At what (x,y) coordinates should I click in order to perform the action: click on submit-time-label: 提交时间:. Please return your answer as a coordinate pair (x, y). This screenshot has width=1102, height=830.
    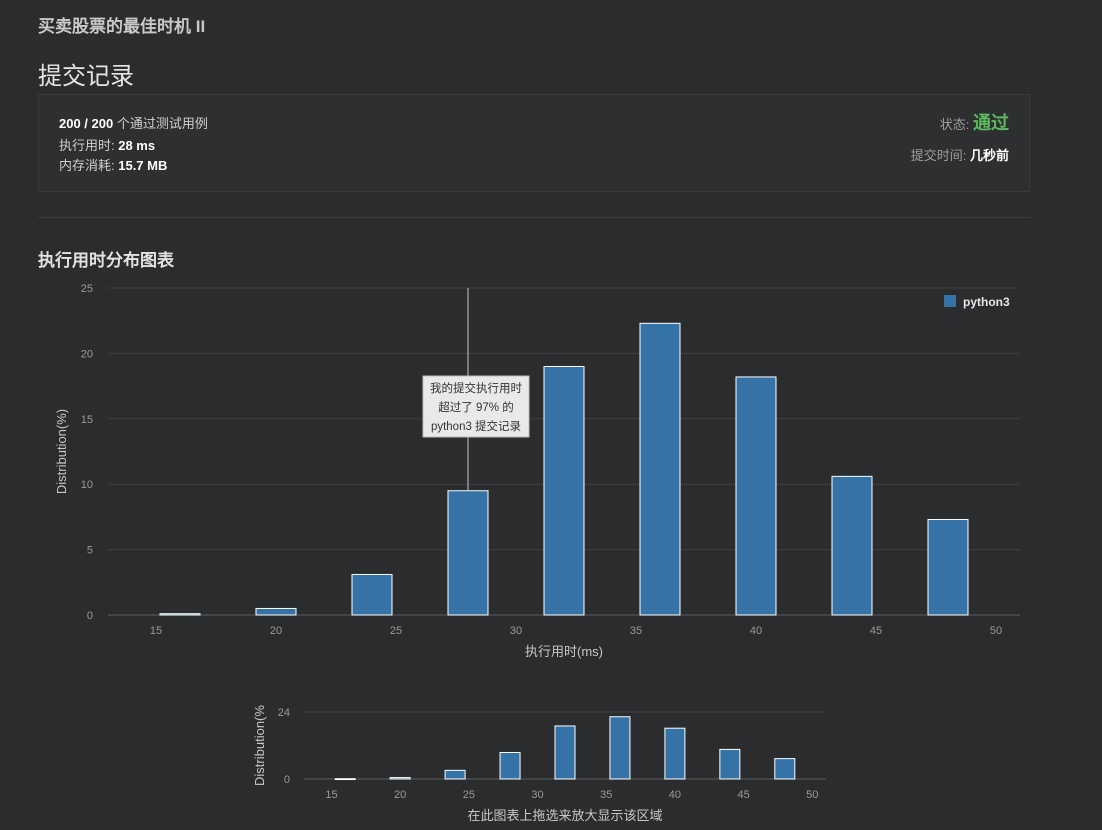
    Looking at the image, I should click on (940, 155).